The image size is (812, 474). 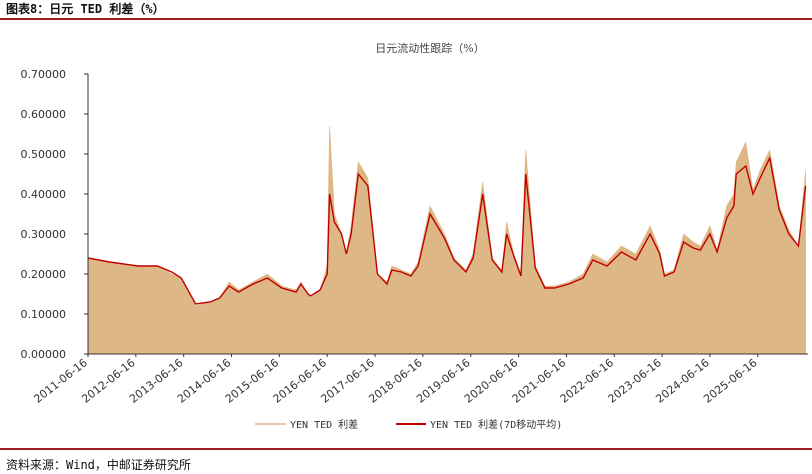 I want to click on y-tick-label: 0.10000, so click(x=44, y=314).